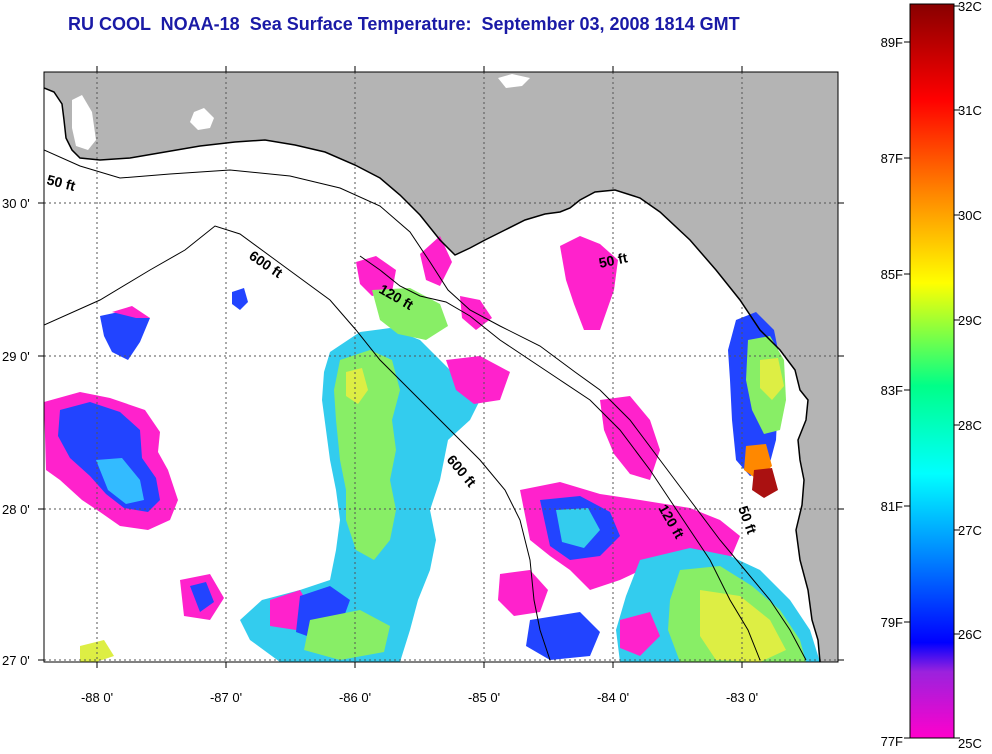 This screenshot has height=754, width=992. Describe the element at coordinates (970, 743) in the screenshot. I see `colorbar-celsius-label: 25C` at that location.